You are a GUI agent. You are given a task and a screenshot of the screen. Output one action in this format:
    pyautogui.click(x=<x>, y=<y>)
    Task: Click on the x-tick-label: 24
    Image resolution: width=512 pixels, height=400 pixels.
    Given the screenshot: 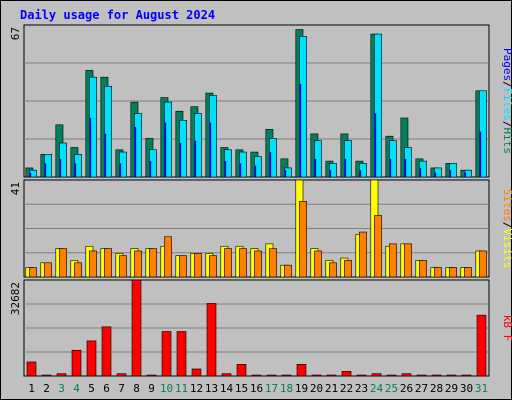 What is the action you would take?
    pyautogui.click(x=377, y=388)
    